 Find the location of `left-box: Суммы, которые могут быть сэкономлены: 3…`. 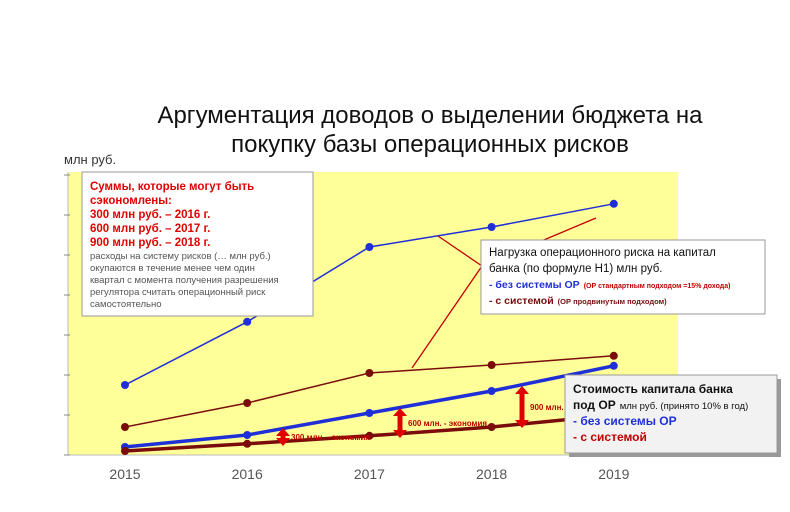

left-box: Суммы, которые могут быть сэкономлены: 3… is located at coordinates (197, 244).